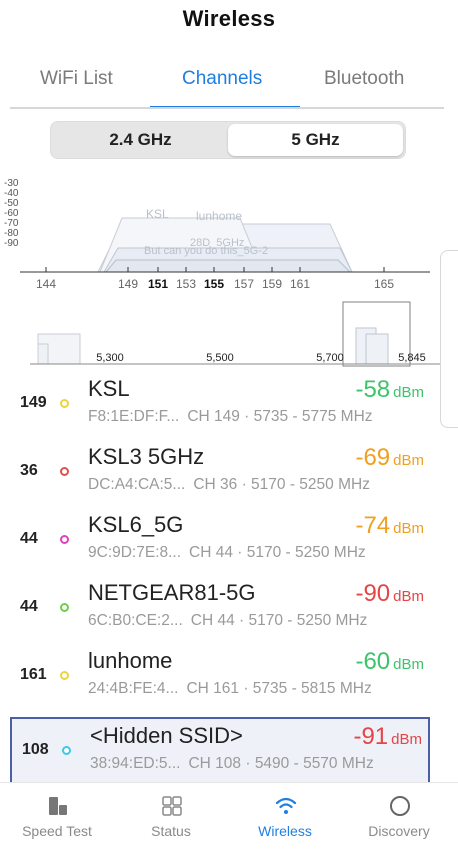 This screenshot has height=862, width=458. I want to click on page-title: Wireless, so click(229, 18).